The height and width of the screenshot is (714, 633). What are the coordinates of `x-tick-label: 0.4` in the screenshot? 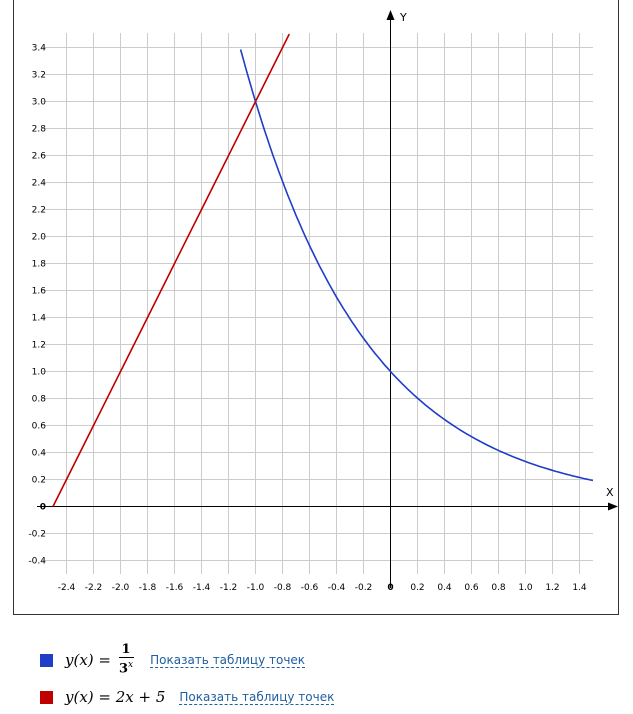 It's located at (444, 588).